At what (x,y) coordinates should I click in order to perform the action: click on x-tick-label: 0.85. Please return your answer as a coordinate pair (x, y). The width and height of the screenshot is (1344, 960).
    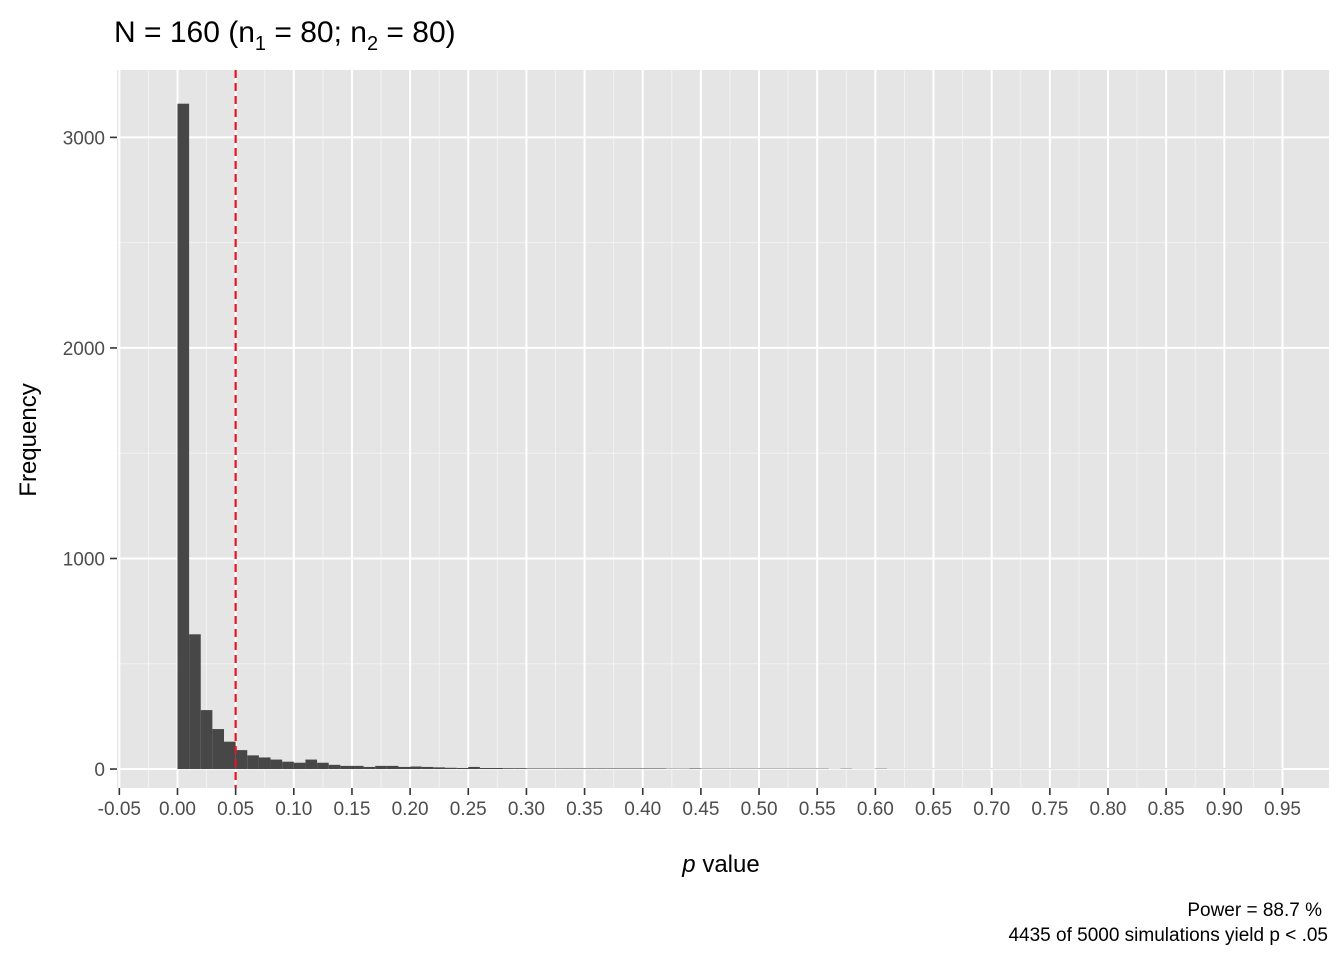
    Looking at the image, I should click on (1166, 809).